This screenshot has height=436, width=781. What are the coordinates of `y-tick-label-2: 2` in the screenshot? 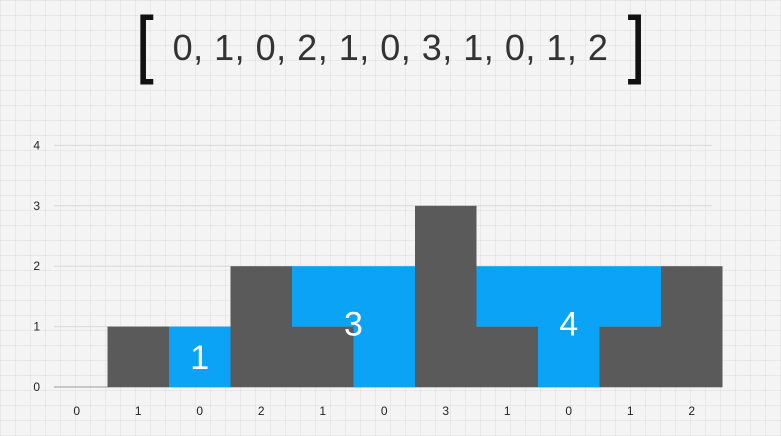 It's located at (36, 266).